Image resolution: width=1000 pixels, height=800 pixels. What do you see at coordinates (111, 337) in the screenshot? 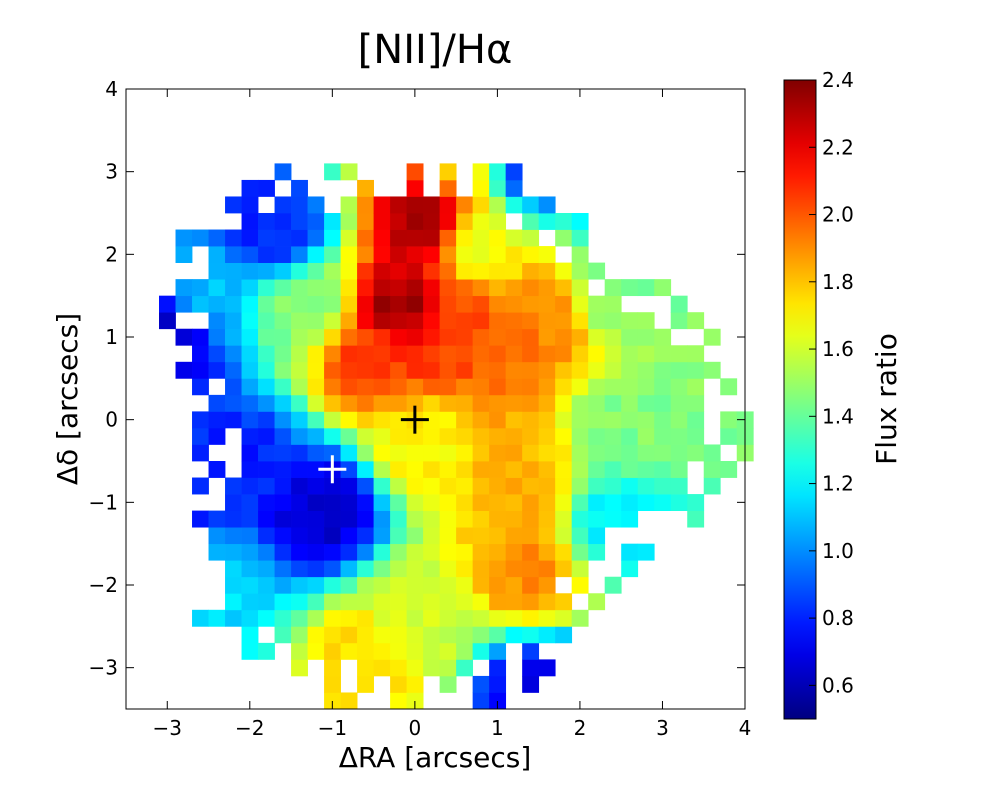
I see `y-tick-label: 1` at bounding box center [111, 337].